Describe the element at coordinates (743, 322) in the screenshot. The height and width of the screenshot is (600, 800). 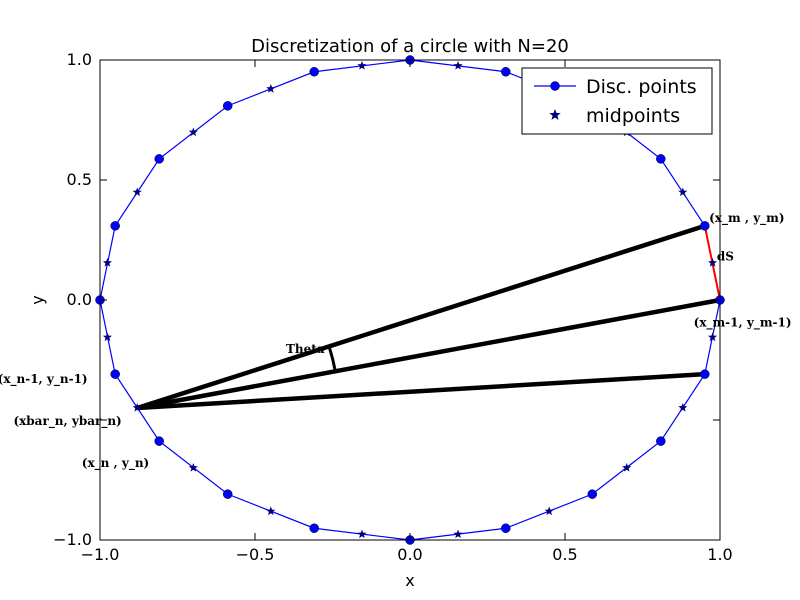
I see `annotation-3: (x_m-1, y_m-1)` at that location.